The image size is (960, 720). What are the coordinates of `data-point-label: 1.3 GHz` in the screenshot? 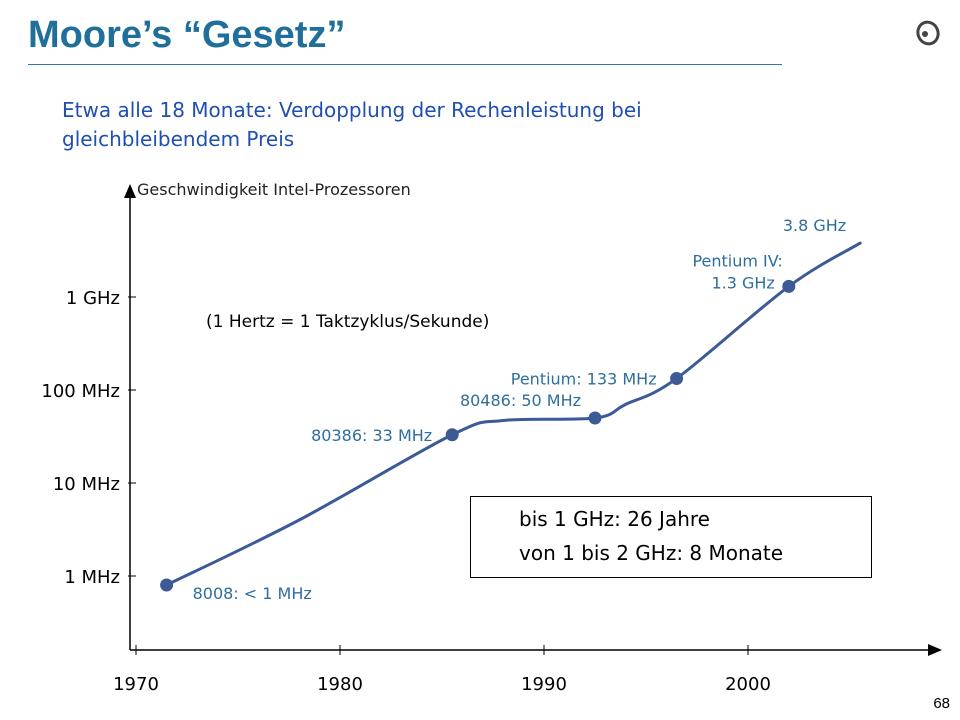 It's located at (742, 282).